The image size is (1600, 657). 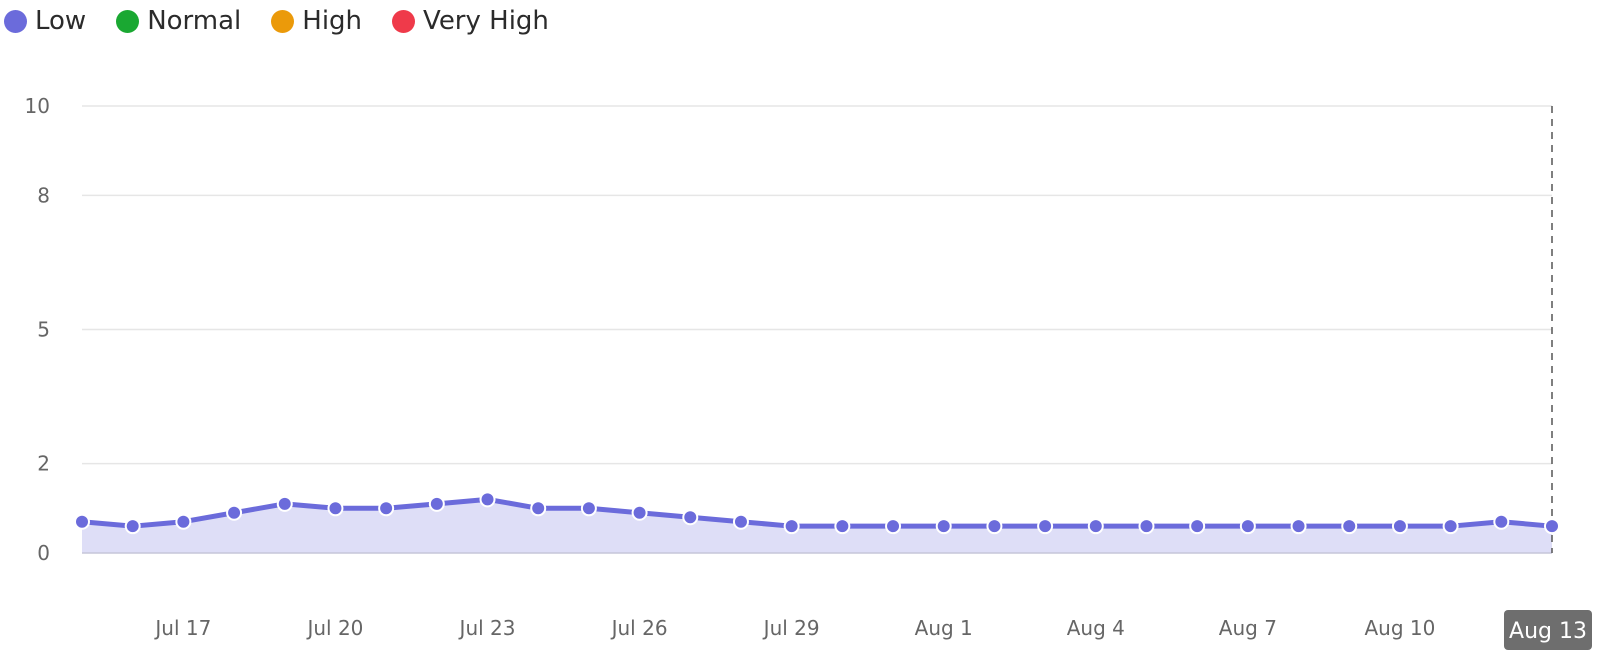 What do you see at coordinates (334, 628) in the screenshot?
I see `x-tick-label-jul-20: Jul 20` at bounding box center [334, 628].